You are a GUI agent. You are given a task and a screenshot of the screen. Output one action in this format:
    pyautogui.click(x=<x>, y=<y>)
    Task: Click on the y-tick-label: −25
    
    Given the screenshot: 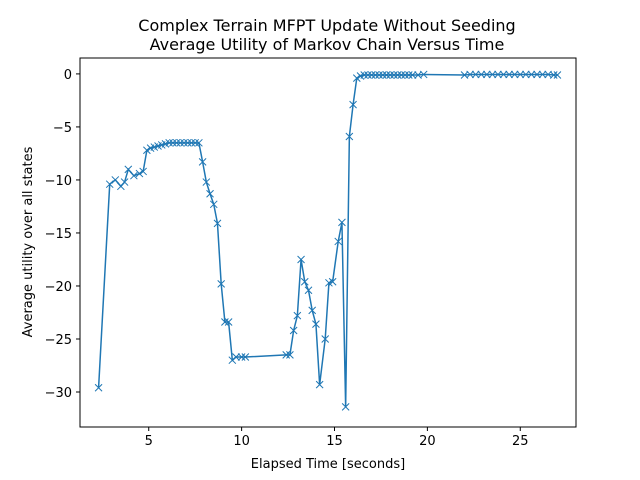 What is the action you would take?
    pyautogui.click(x=58, y=340)
    